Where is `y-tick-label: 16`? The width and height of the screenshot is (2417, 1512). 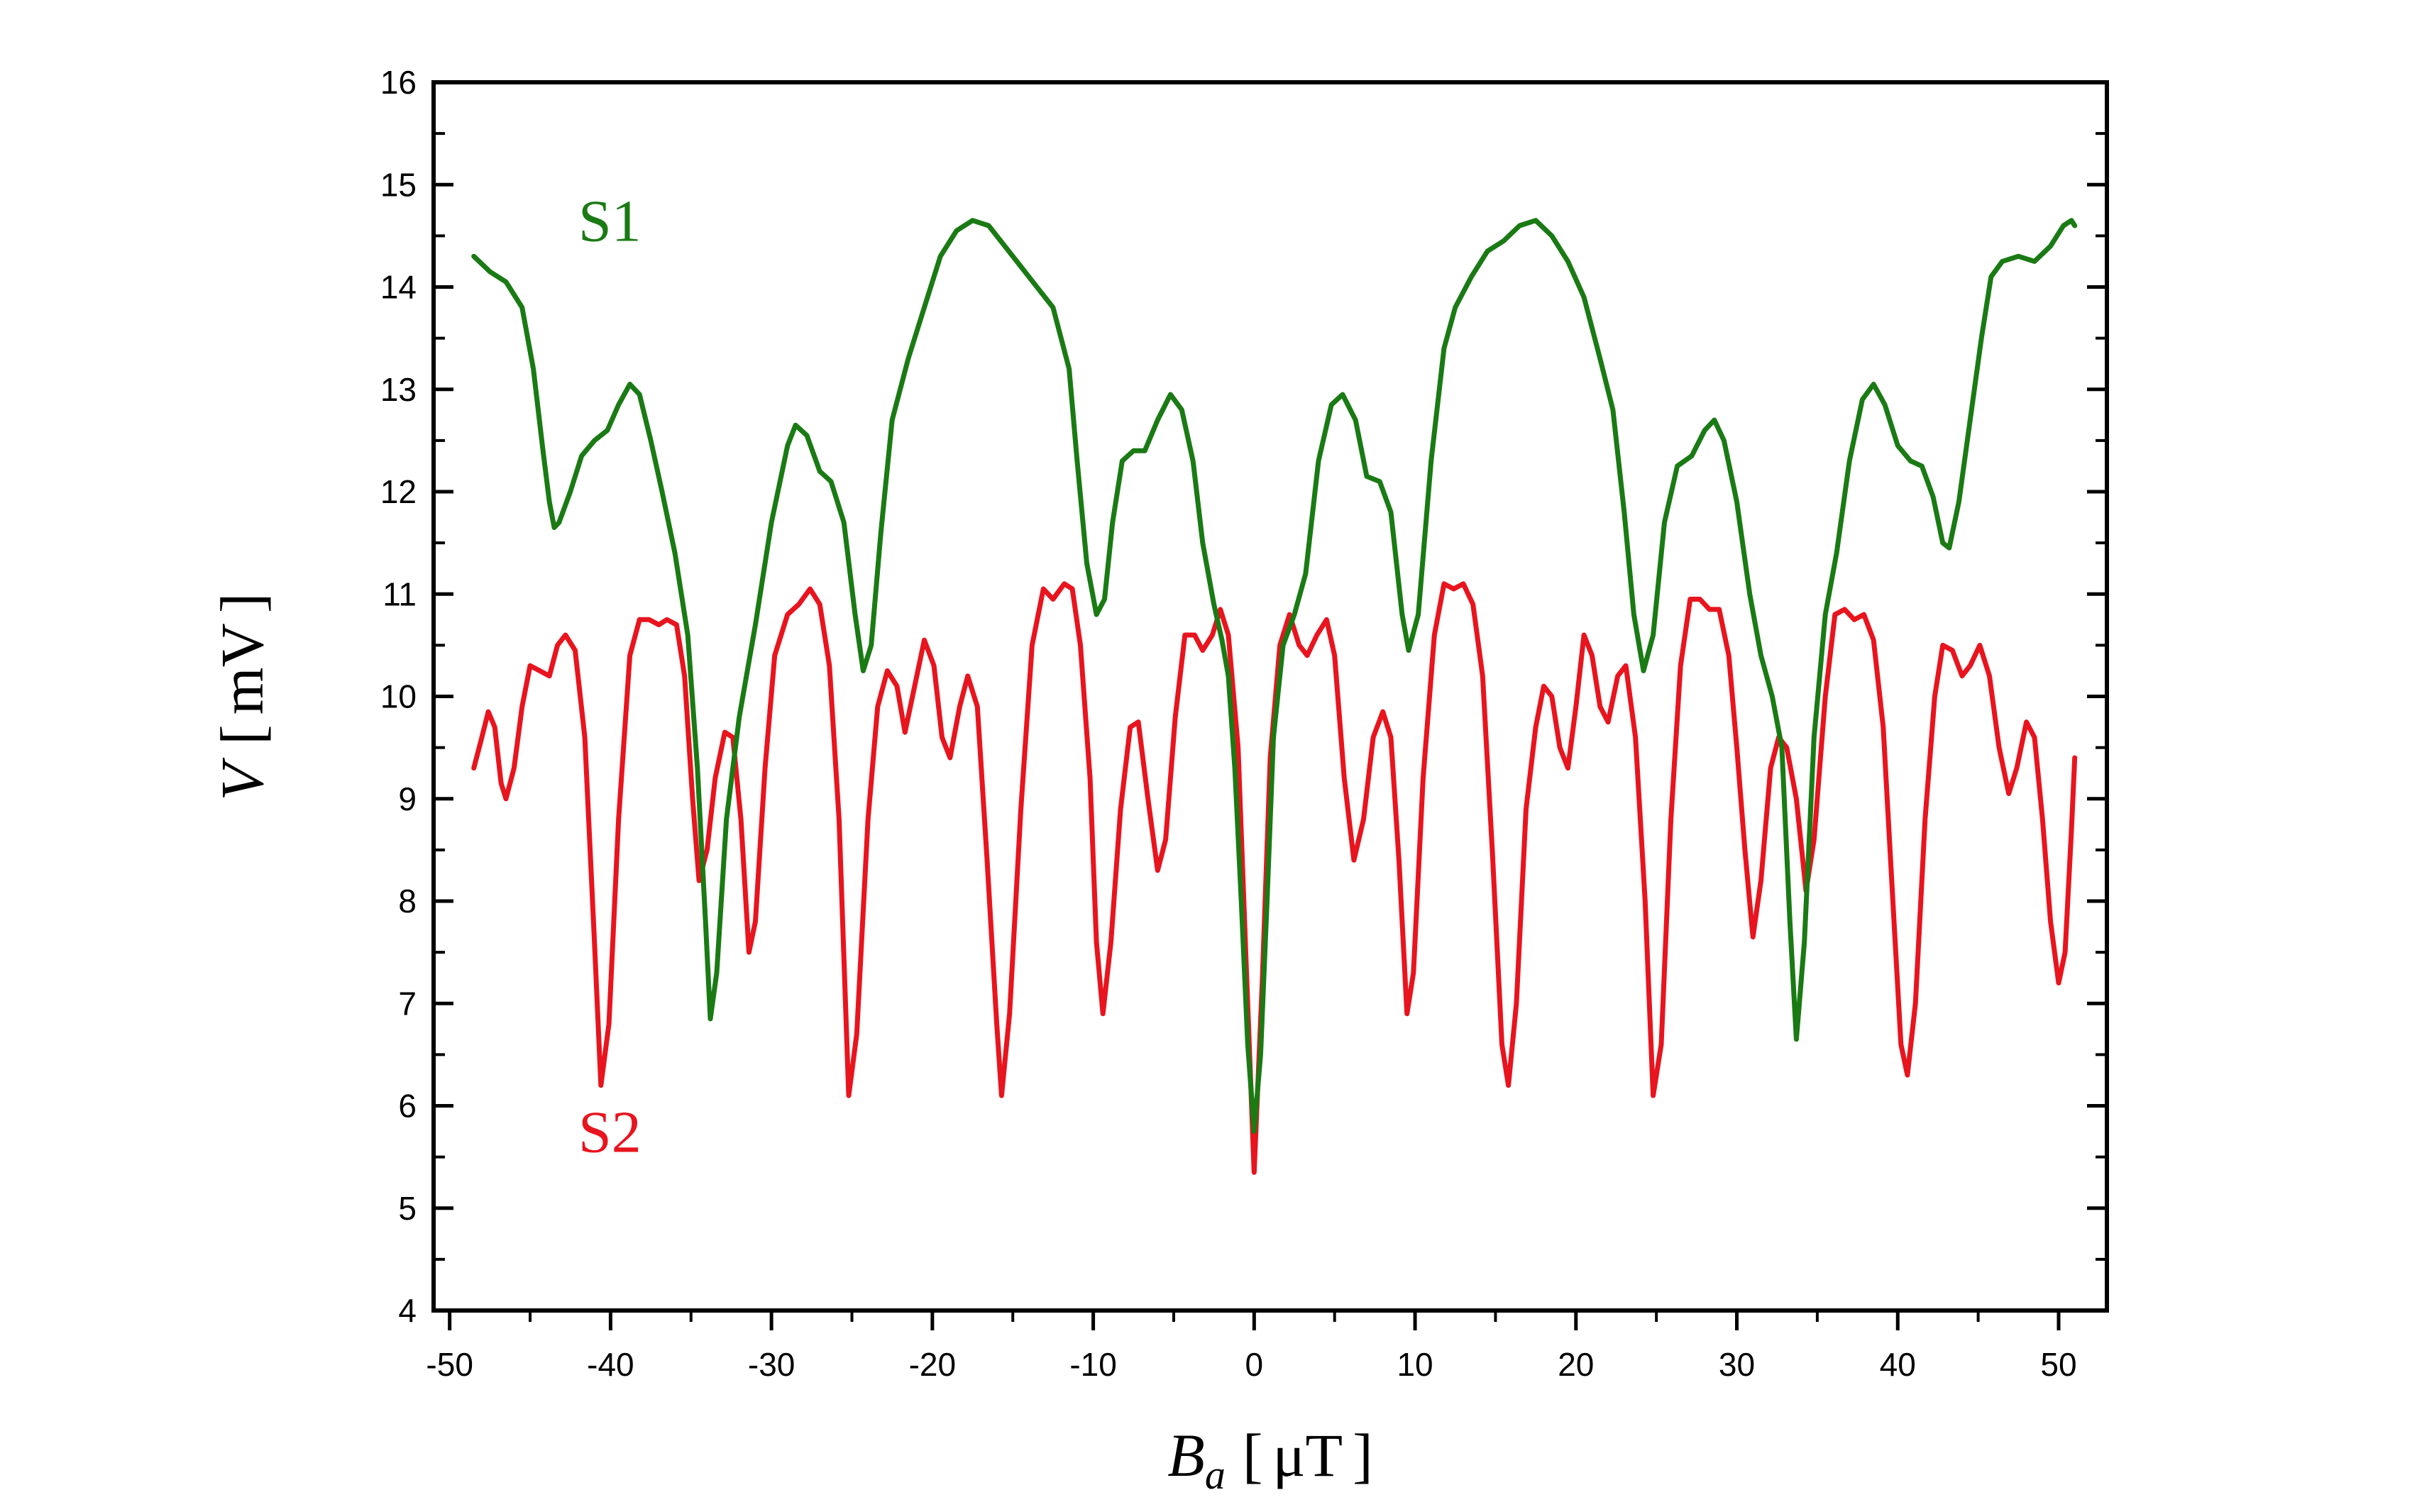 y-tick-label: 16 is located at coordinates (399, 83).